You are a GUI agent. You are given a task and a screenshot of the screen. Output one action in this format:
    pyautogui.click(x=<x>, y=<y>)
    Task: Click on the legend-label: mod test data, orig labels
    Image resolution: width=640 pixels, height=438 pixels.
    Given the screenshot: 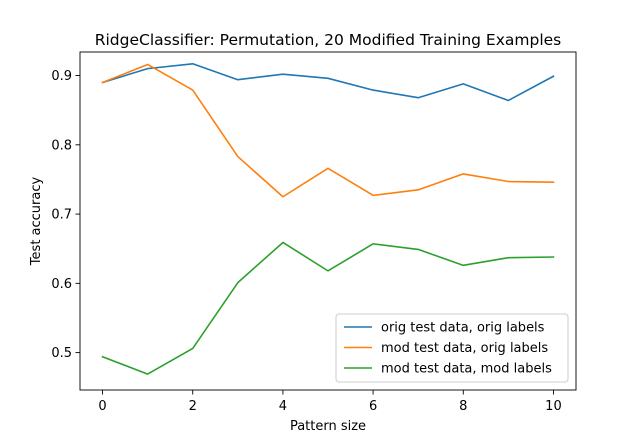 What is the action you would take?
    pyautogui.click(x=464, y=348)
    